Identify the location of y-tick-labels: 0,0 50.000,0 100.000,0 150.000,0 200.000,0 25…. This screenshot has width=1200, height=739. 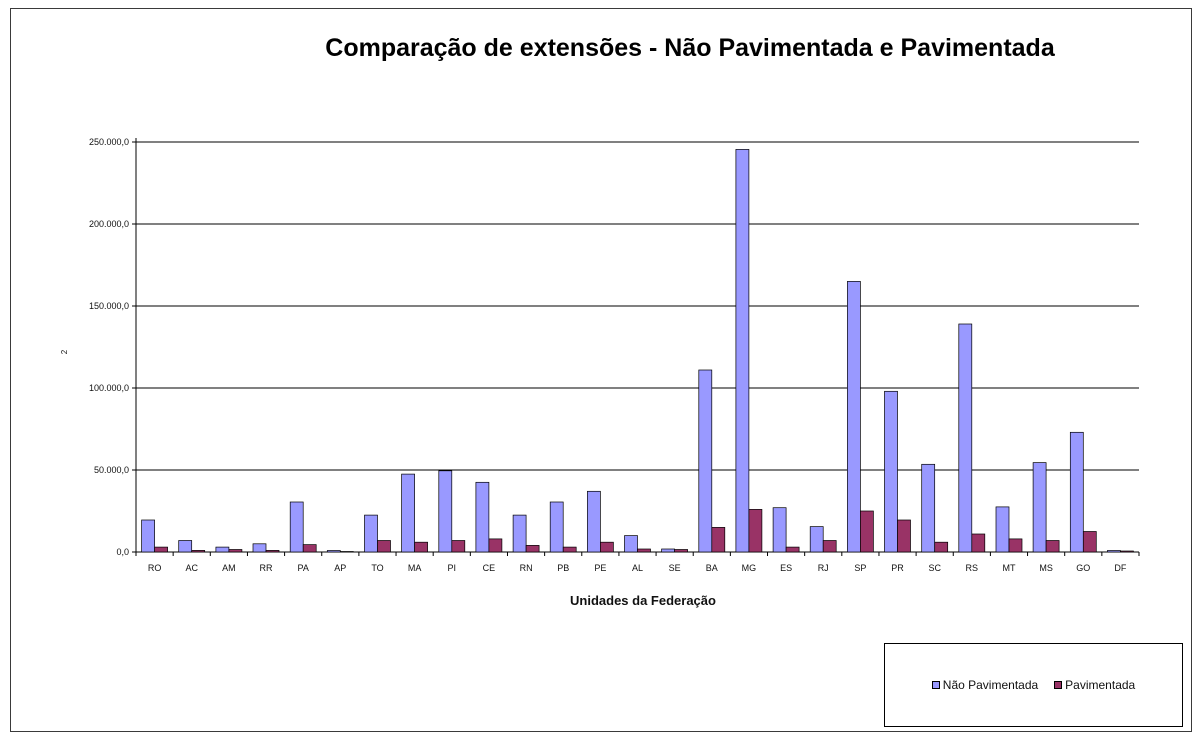
(109, 347).